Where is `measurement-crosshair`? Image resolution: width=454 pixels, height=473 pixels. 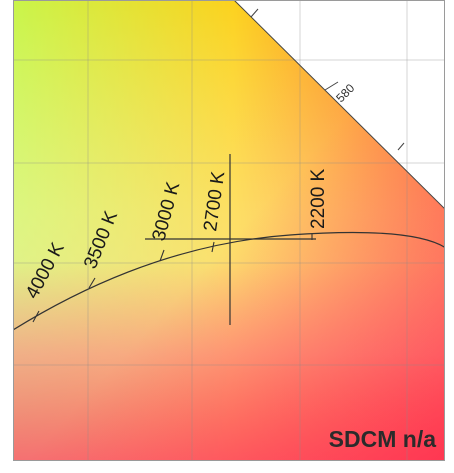 measurement-crosshair is located at coordinates (230, 239).